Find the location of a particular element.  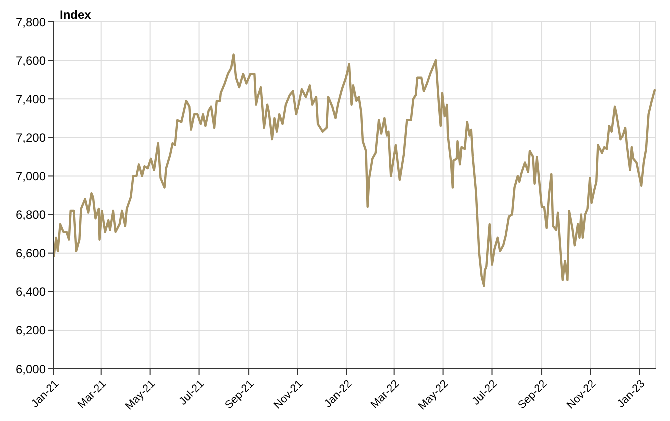

y-tick-label: 7,800 is located at coordinates (31, 22).